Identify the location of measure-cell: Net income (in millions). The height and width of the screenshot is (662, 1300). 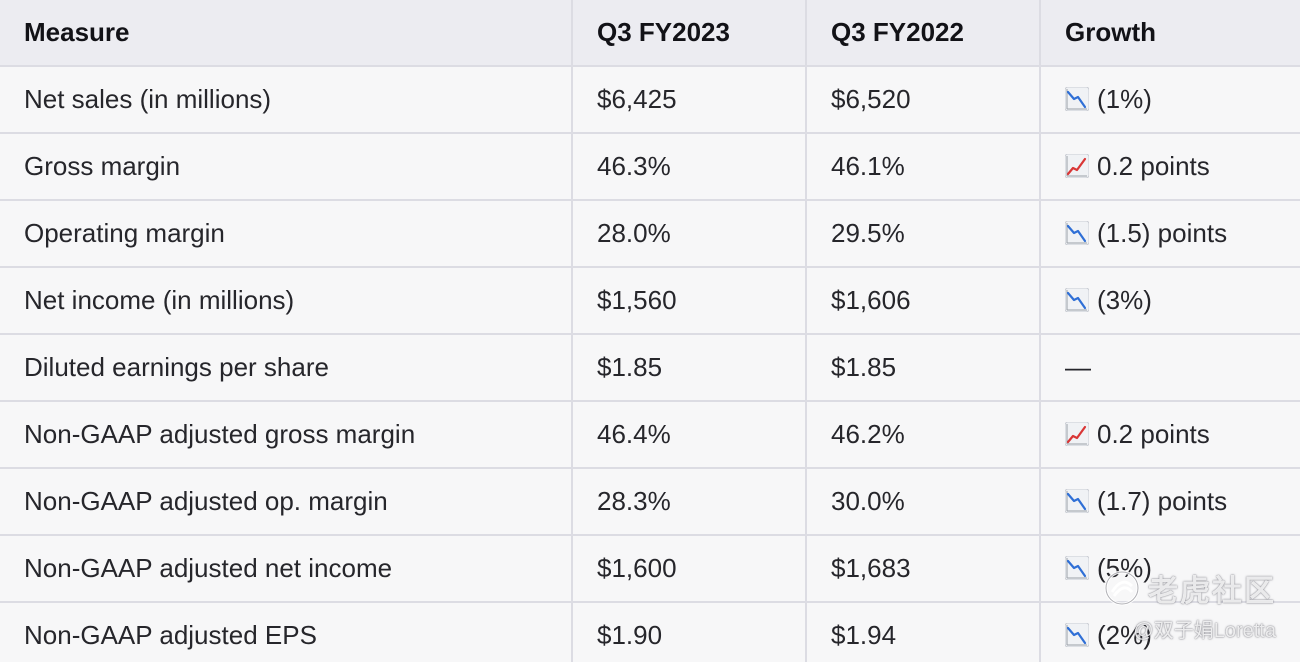
(286, 301).